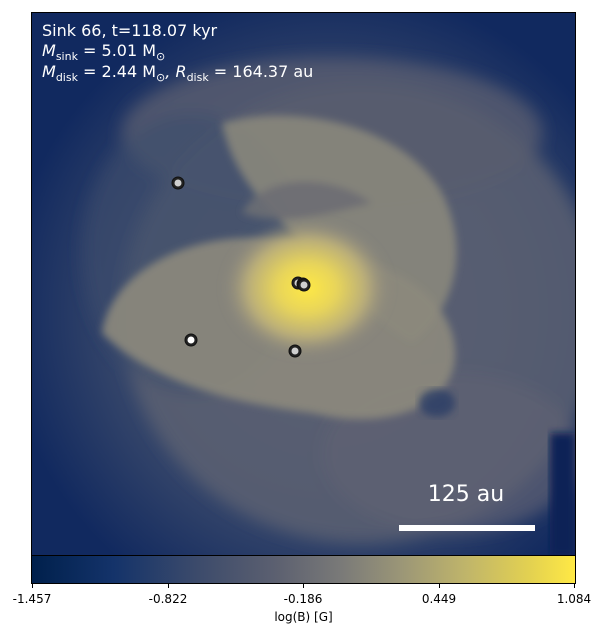 Image resolution: width=604 pixels, height=636 pixels. Describe the element at coordinates (574, 599) in the screenshot. I see `colorbar-tick-label: 1.084` at that location.